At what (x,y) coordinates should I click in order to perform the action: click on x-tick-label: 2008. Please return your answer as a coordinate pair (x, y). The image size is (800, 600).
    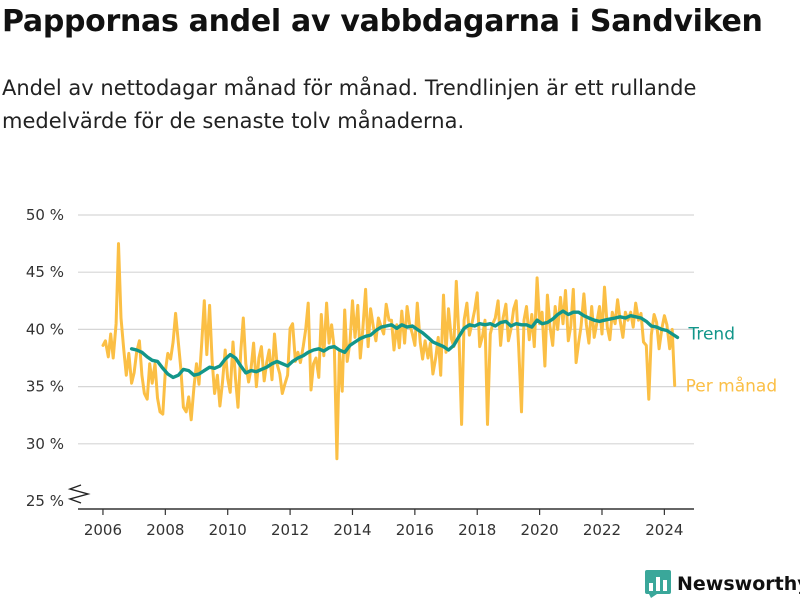
    Looking at the image, I should click on (165, 530).